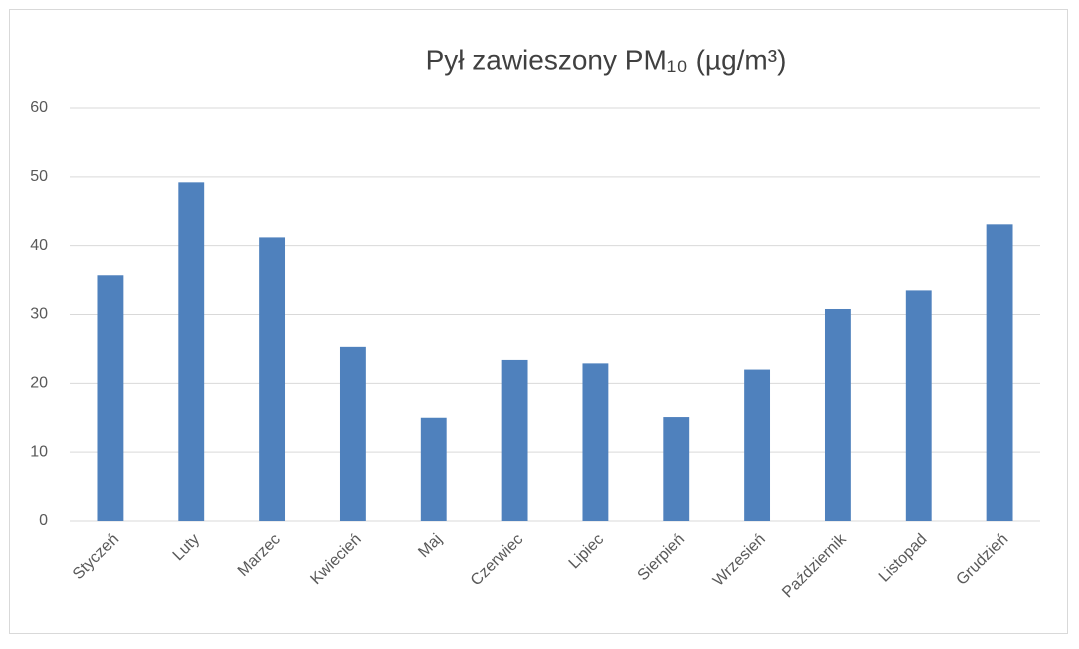 Image resolution: width=1079 pixels, height=649 pixels. What do you see at coordinates (39, 314) in the screenshot?
I see `y-tick-label: 30` at bounding box center [39, 314].